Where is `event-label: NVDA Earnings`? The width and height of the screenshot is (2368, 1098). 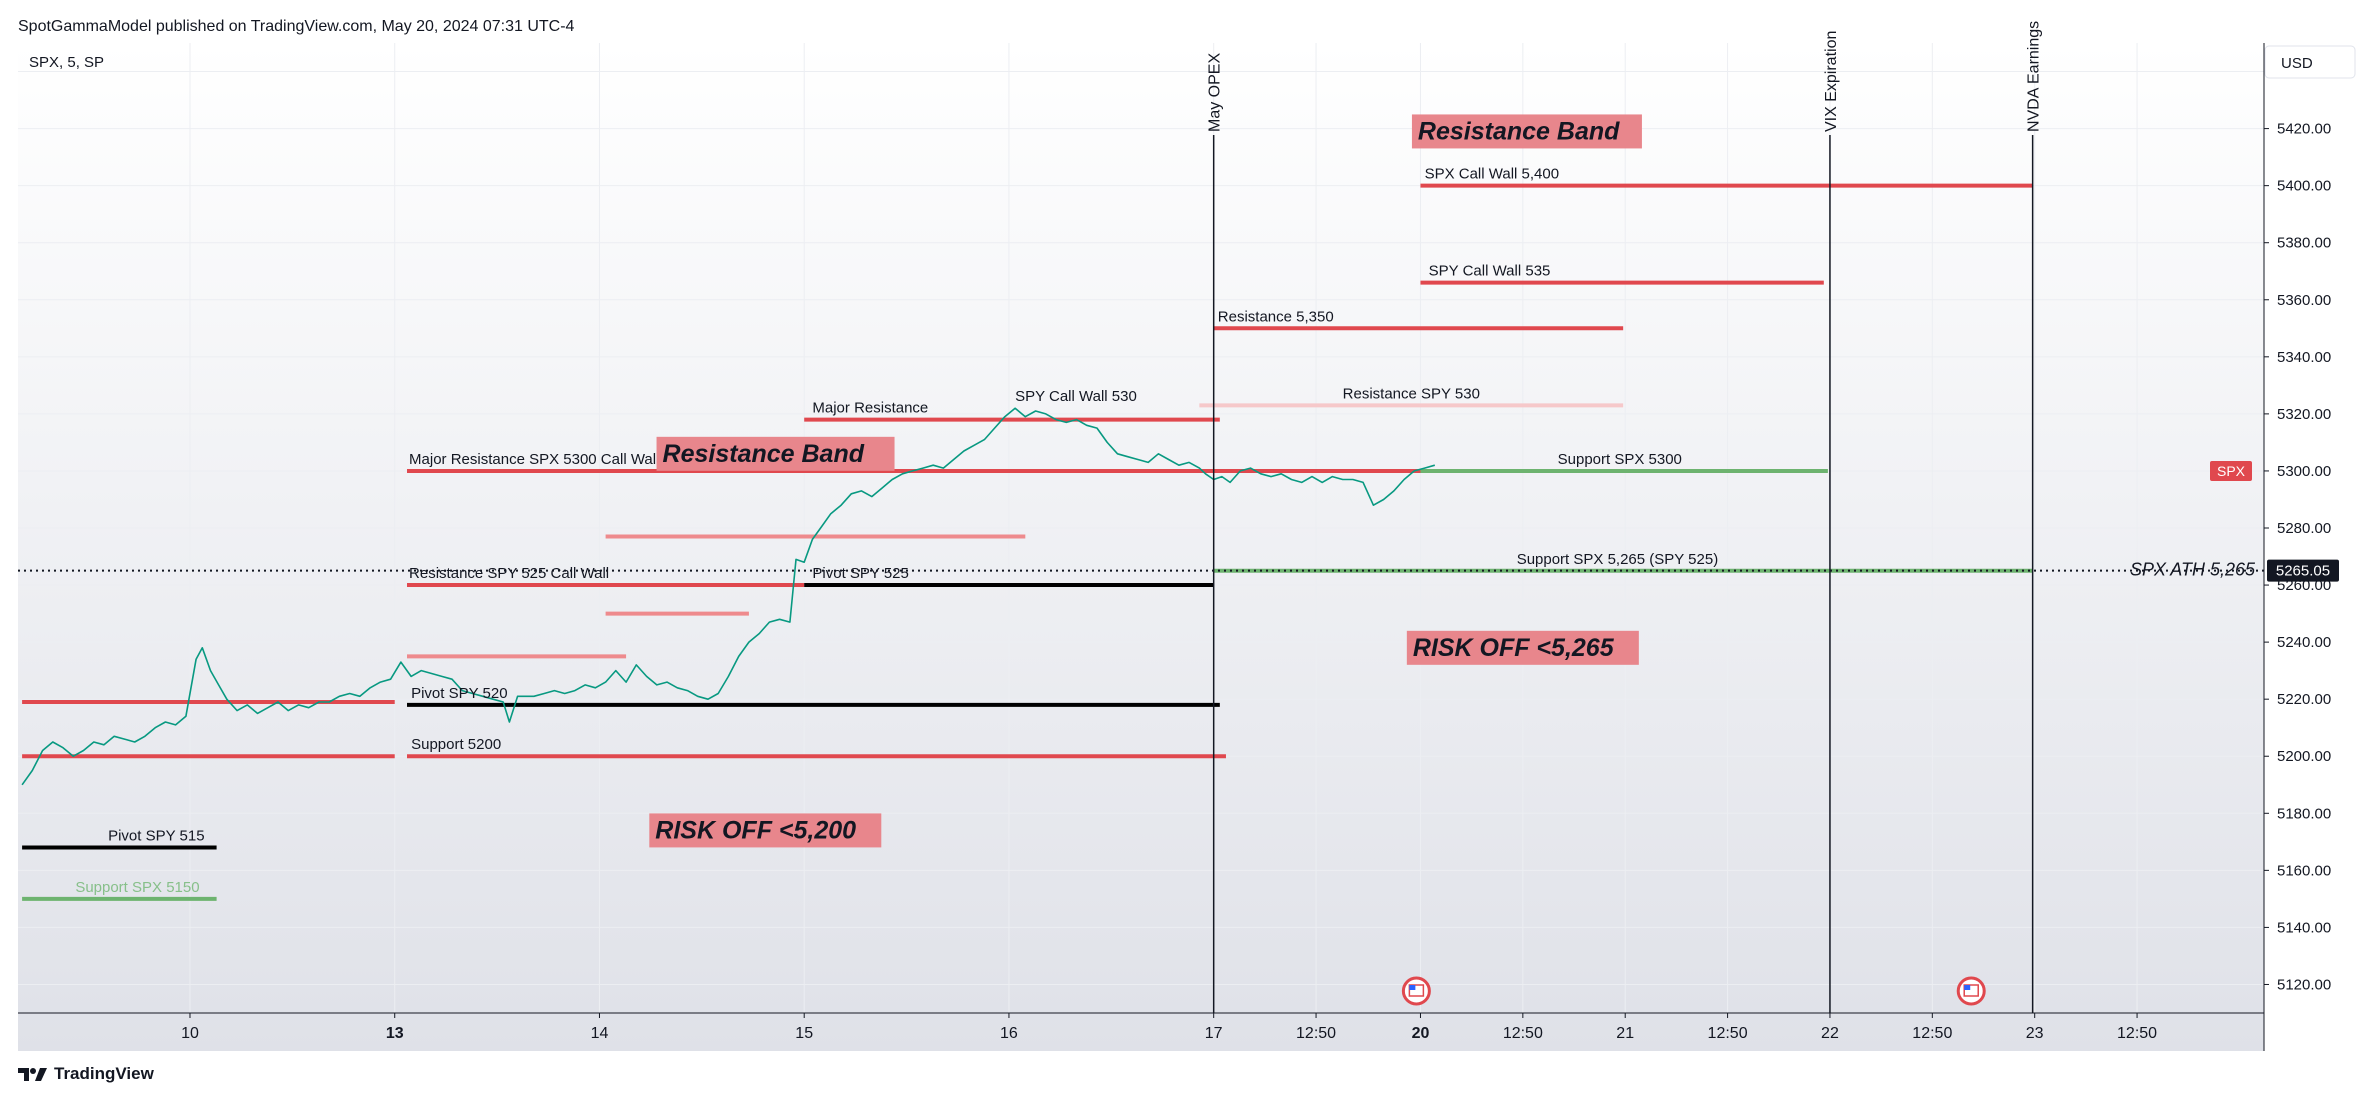
event-label: NVDA Earnings is located at coordinates (2034, 76).